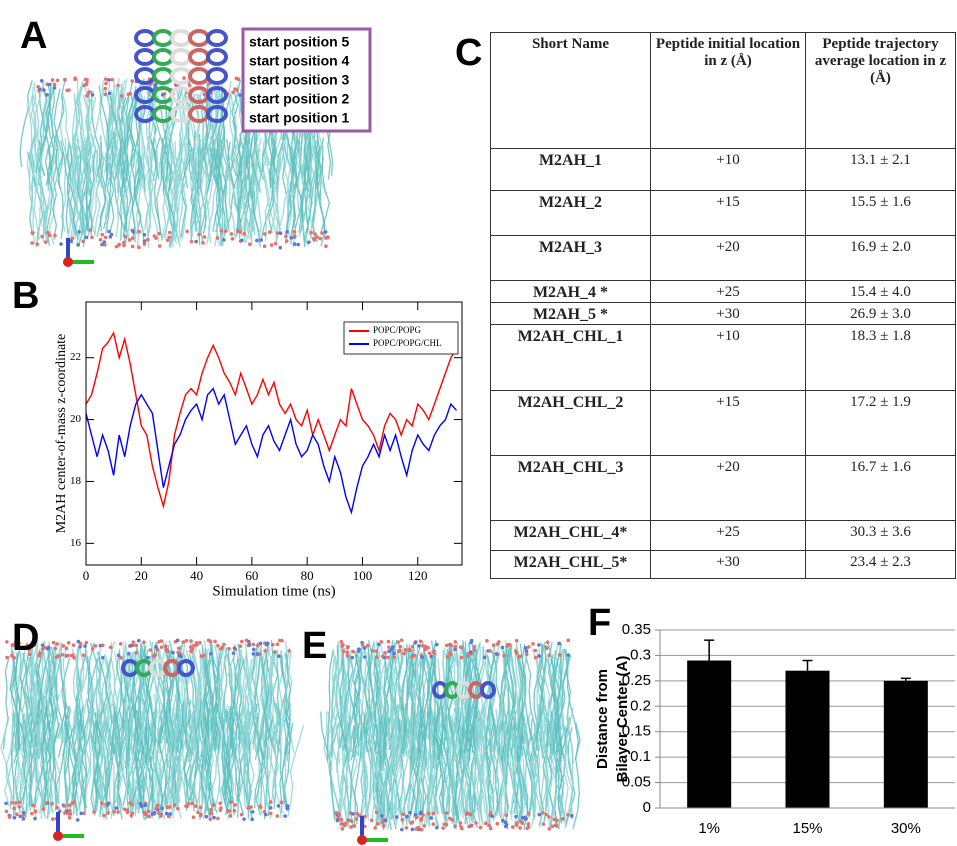 This screenshot has height=846, width=957. What do you see at coordinates (640, 756) in the screenshot?
I see `y-tick-label: 0.1` at bounding box center [640, 756].